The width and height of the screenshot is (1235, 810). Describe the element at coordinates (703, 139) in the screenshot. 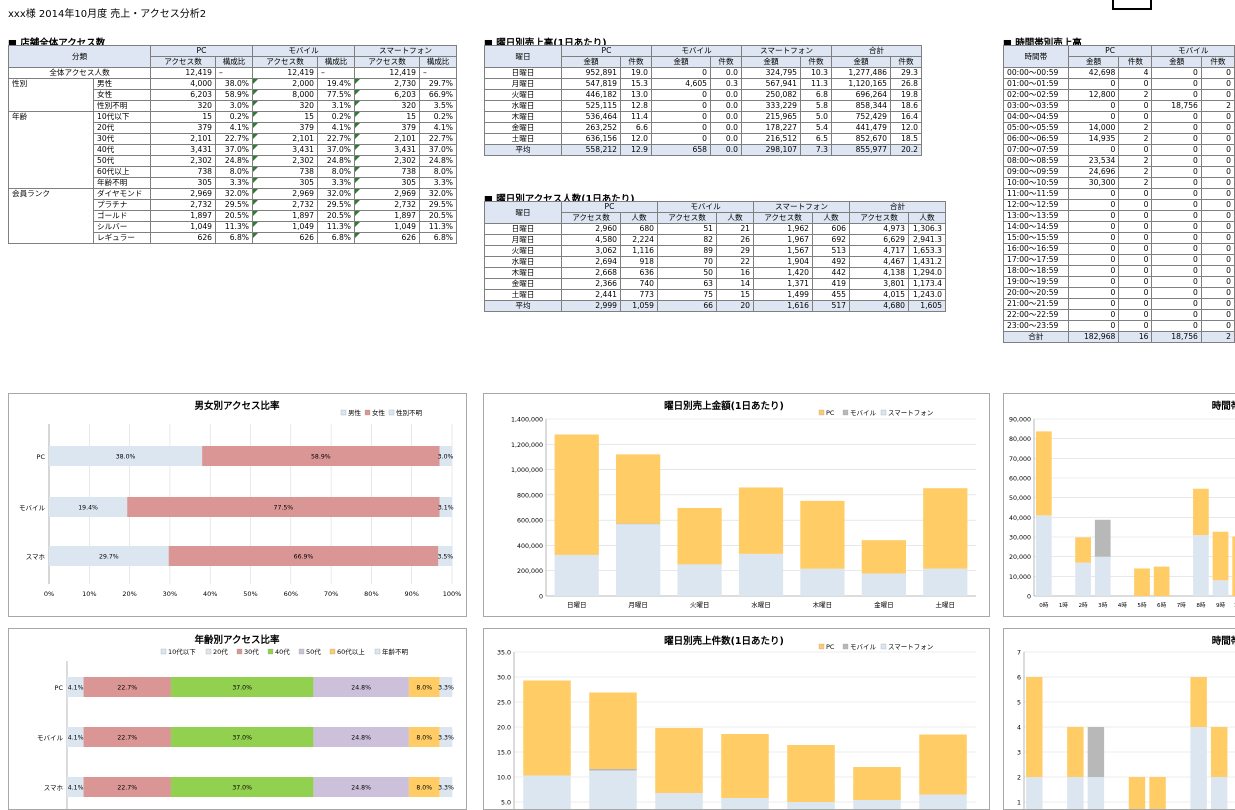

I see `table-row: 土曜日 636,156 12.0 0 0.0 216,512 6.5 852,670 18.5` at that location.